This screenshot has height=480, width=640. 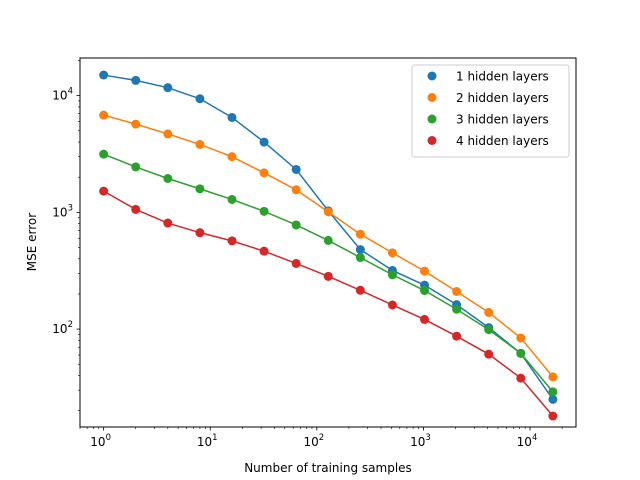 I want to click on x-tick-label-1: 10⁰, so click(x=100, y=441).